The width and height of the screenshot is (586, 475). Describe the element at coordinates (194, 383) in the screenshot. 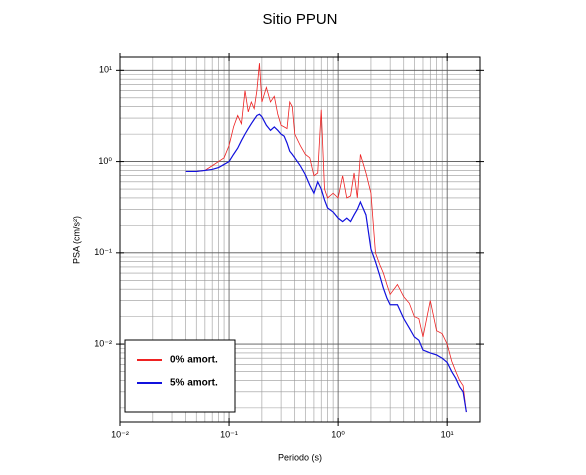

I see `legend-label: 5% amort.` at that location.